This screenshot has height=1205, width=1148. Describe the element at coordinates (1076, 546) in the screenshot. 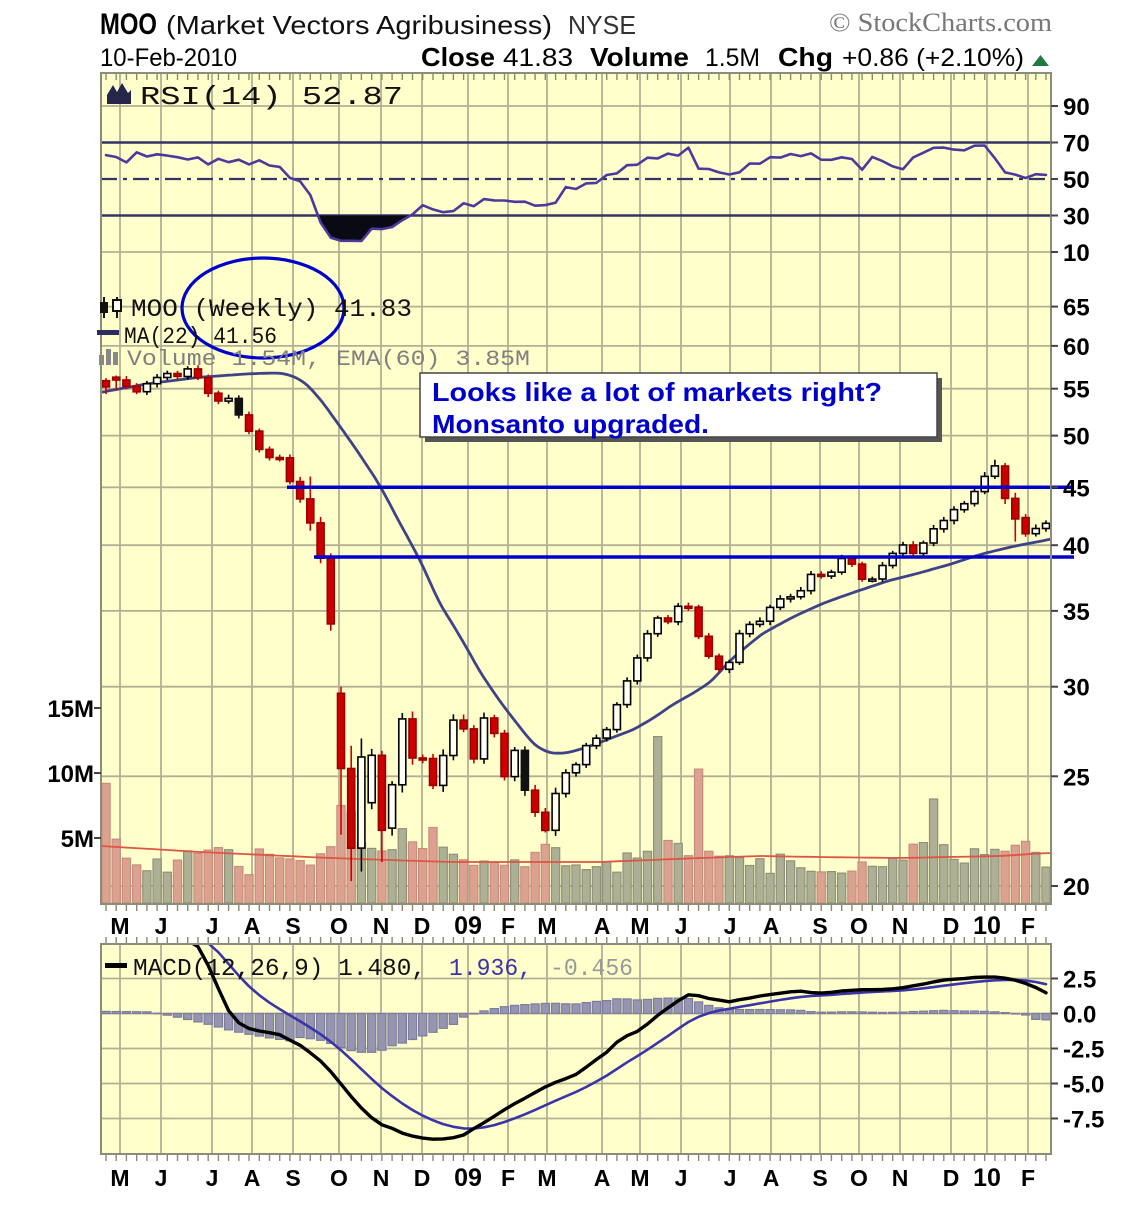

I see `svg-text: 40` at that location.